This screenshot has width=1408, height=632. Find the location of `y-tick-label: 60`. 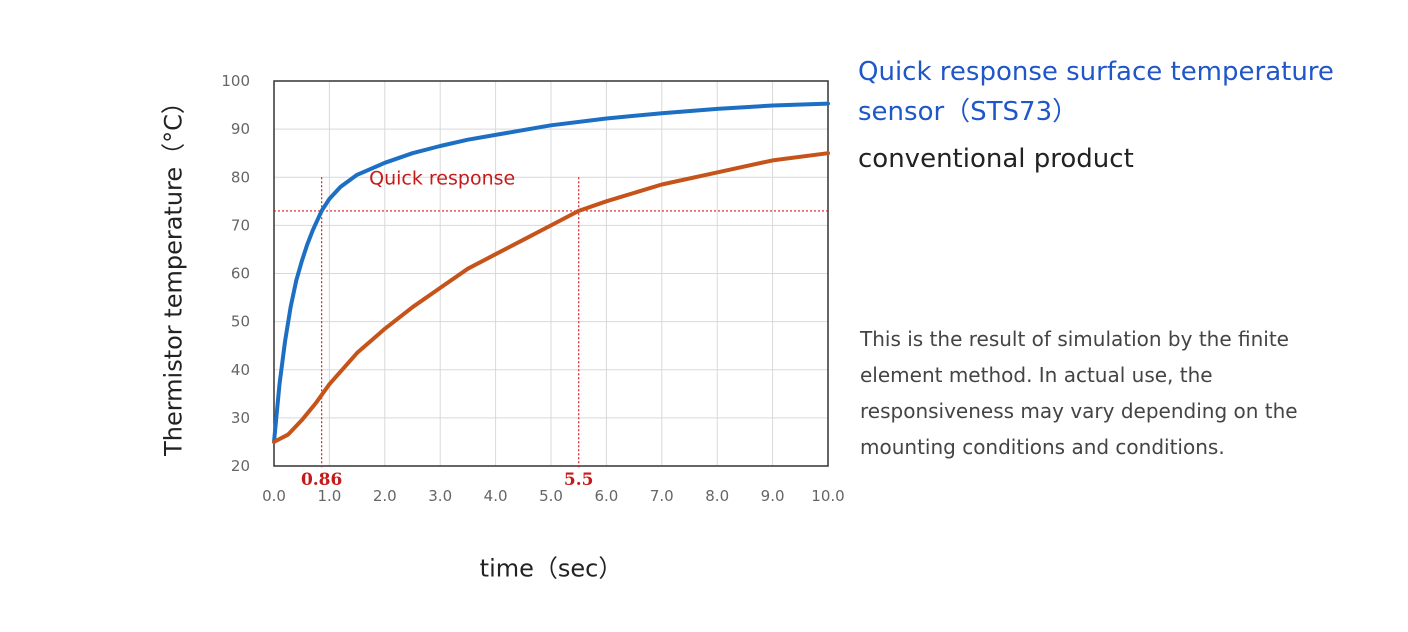

y-tick-label: 60 is located at coordinates (240, 274).